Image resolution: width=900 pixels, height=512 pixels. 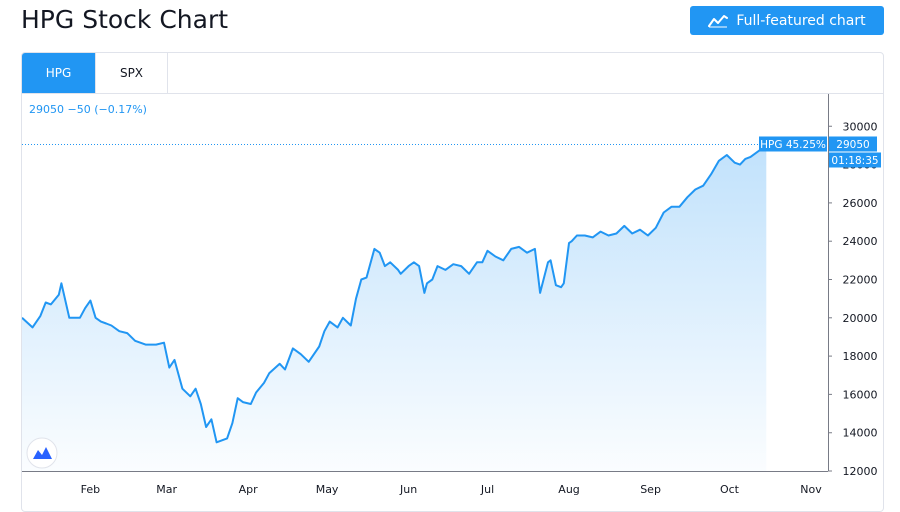 I want to click on page-title: HPG Stock Chart, so click(x=125, y=19).